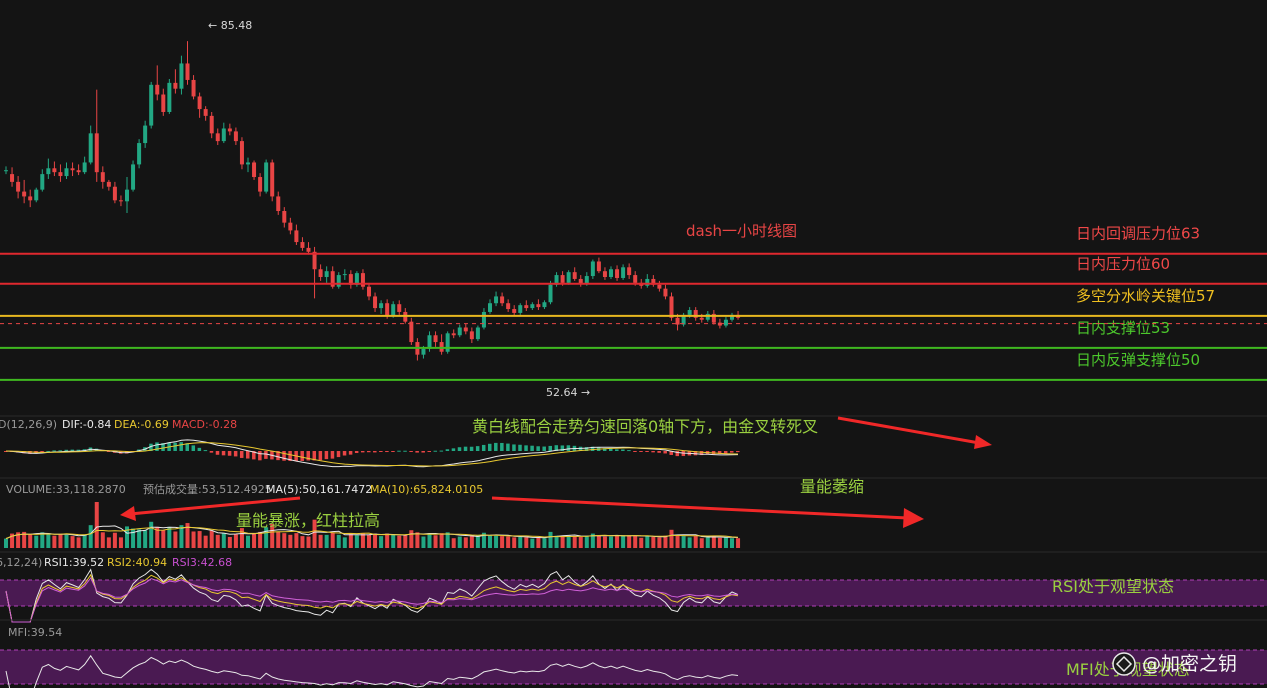 This screenshot has width=1267, height=688. What do you see at coordinates (372, 454) in the screenshot?
I see `macd-dea-line` at bounding box center [372, 454].